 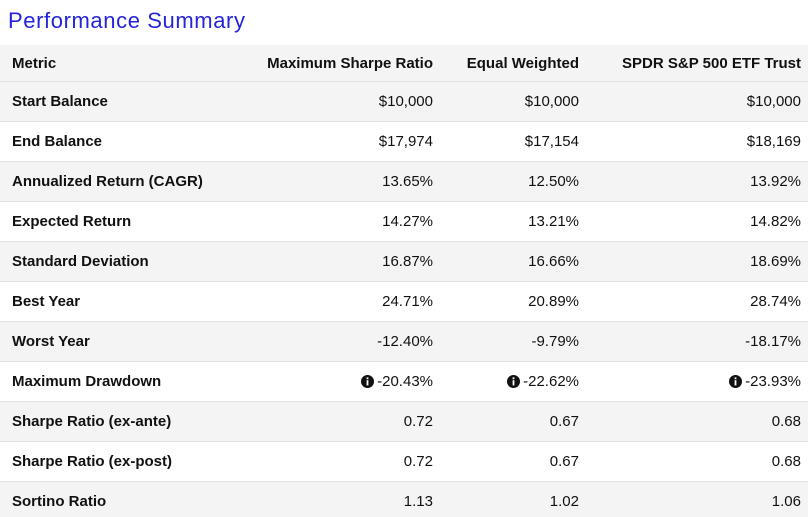 I want to click on value-cell: 1.13, so click(x=345, y=499).